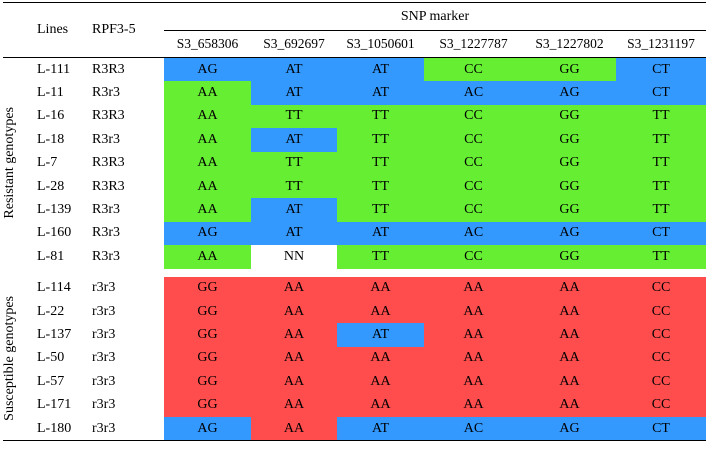  I want to click on line-id: L-57, so click(51, 381).